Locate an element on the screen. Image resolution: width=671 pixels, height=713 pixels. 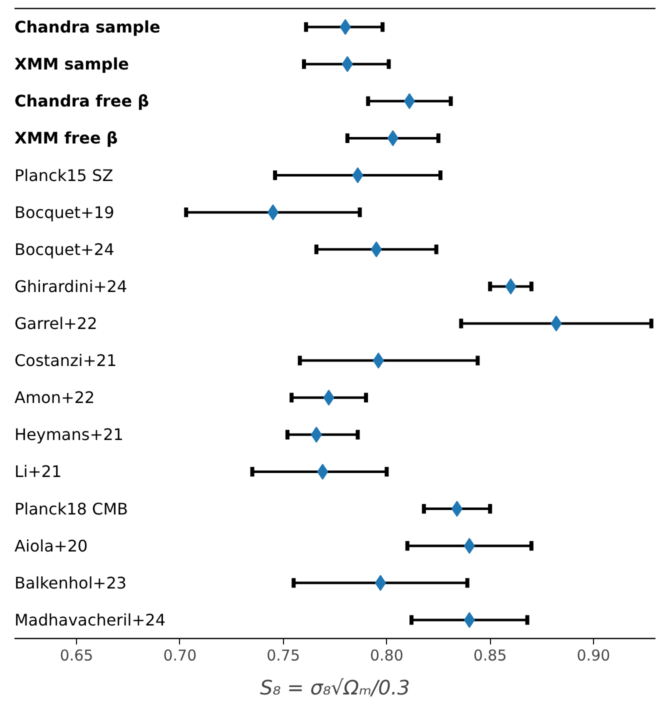
y-tick-label: XMM sample is located at coordinates (72, 64).